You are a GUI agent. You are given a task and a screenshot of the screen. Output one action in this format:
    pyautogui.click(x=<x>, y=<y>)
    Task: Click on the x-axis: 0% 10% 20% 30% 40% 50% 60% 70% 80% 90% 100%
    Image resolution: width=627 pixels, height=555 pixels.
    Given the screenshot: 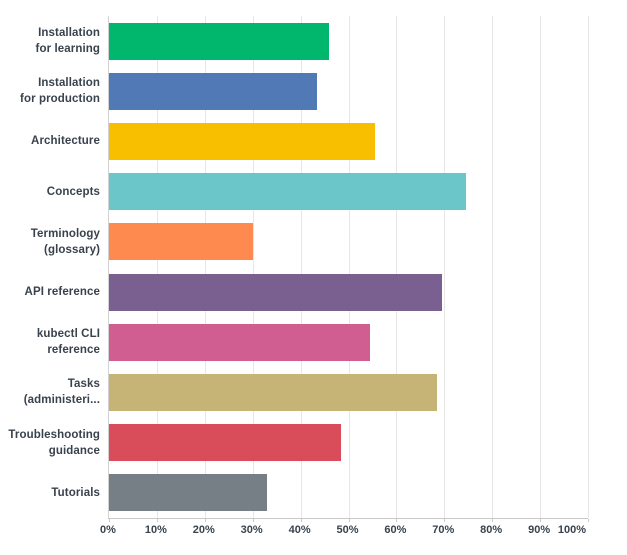 What is the action you would take?
    pyautogui.click(x=343, y=534)
    